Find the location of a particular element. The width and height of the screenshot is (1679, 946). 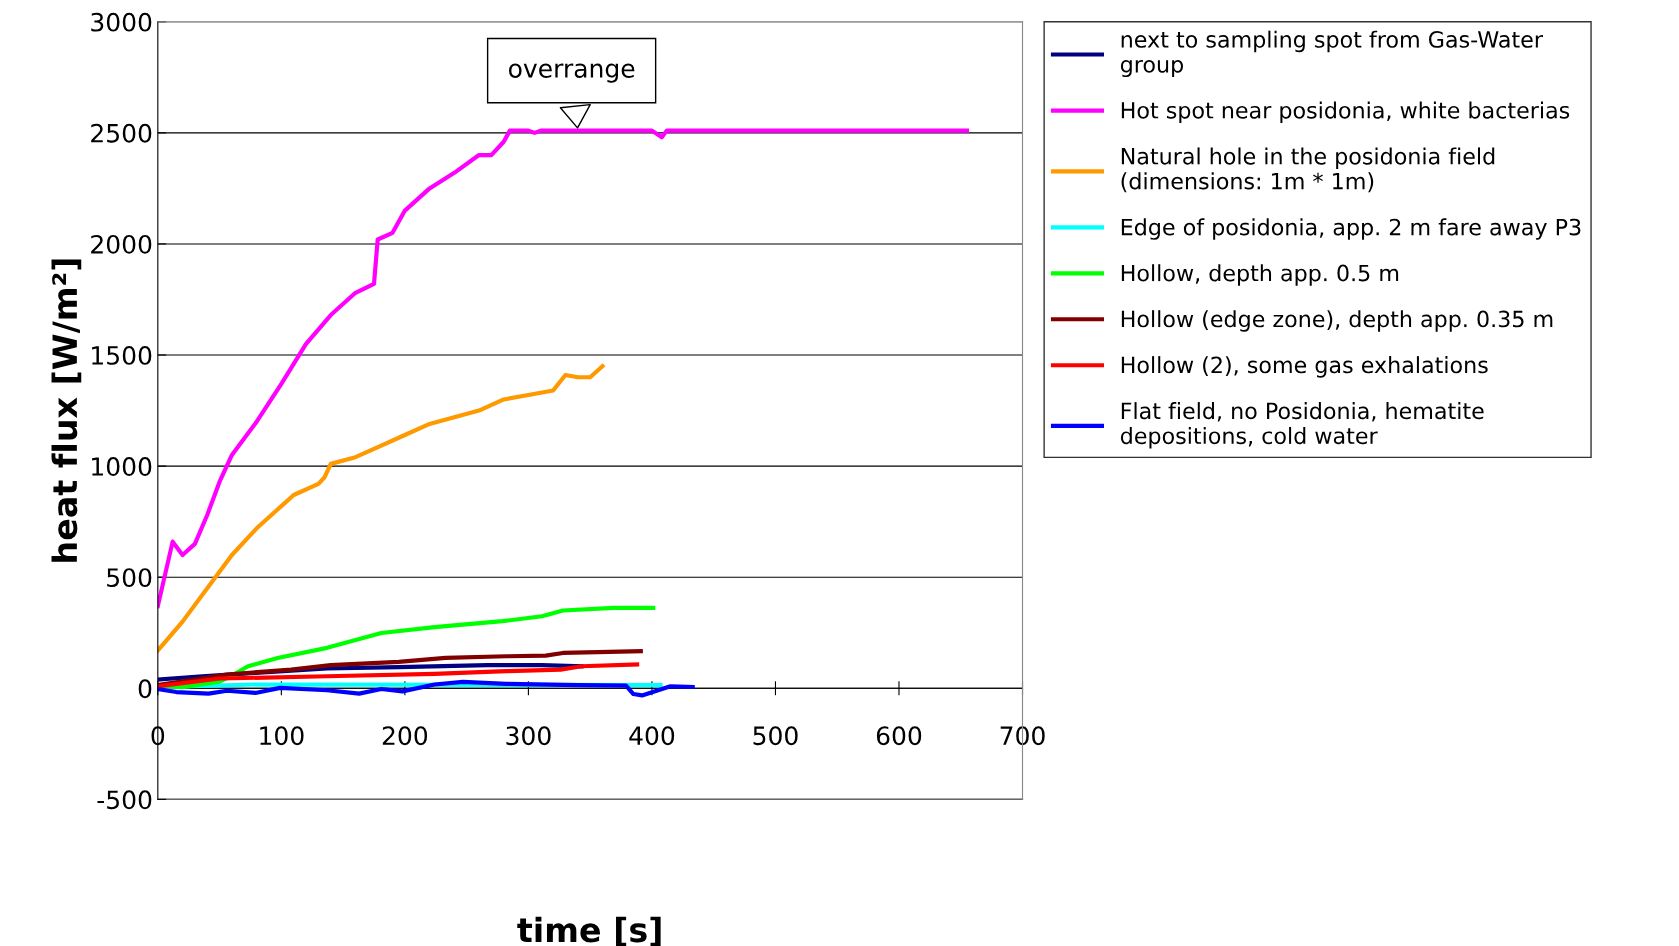

legend-label: Flat field, no Posidonia, hematite depositions, cold water is located at coordinates (1302, 425).